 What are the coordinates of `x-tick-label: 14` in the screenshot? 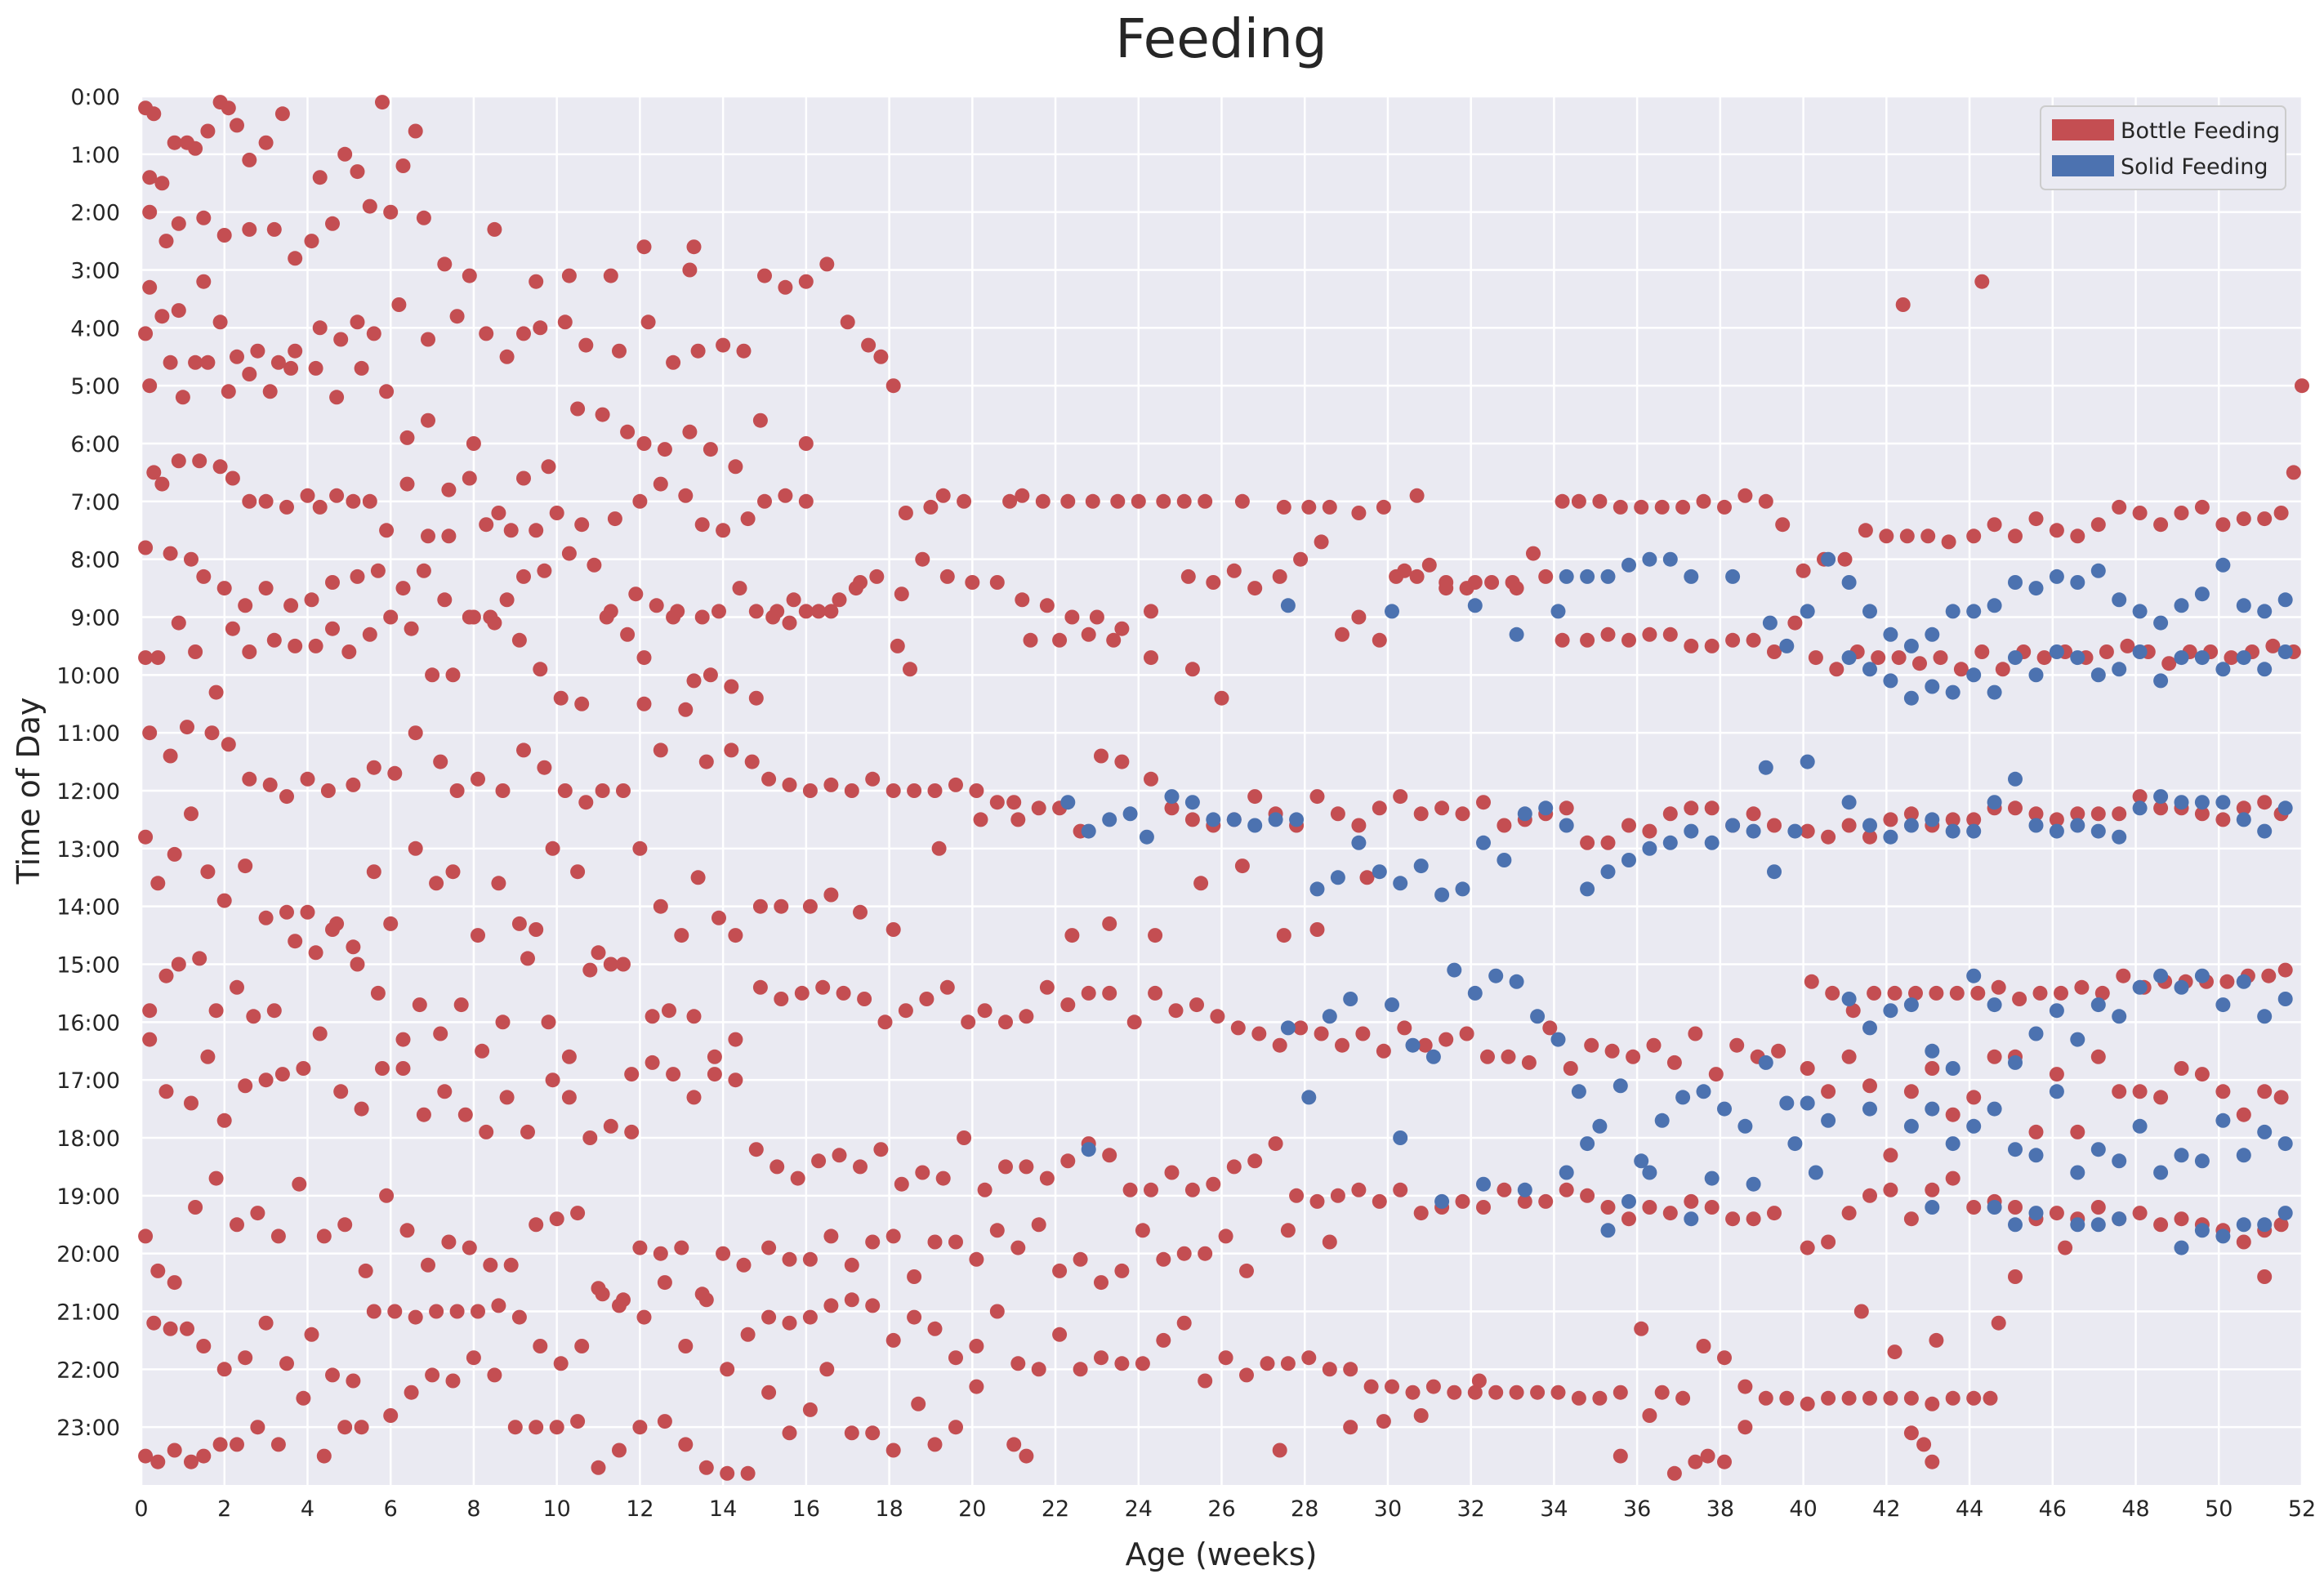 It's located at (723, 1509).